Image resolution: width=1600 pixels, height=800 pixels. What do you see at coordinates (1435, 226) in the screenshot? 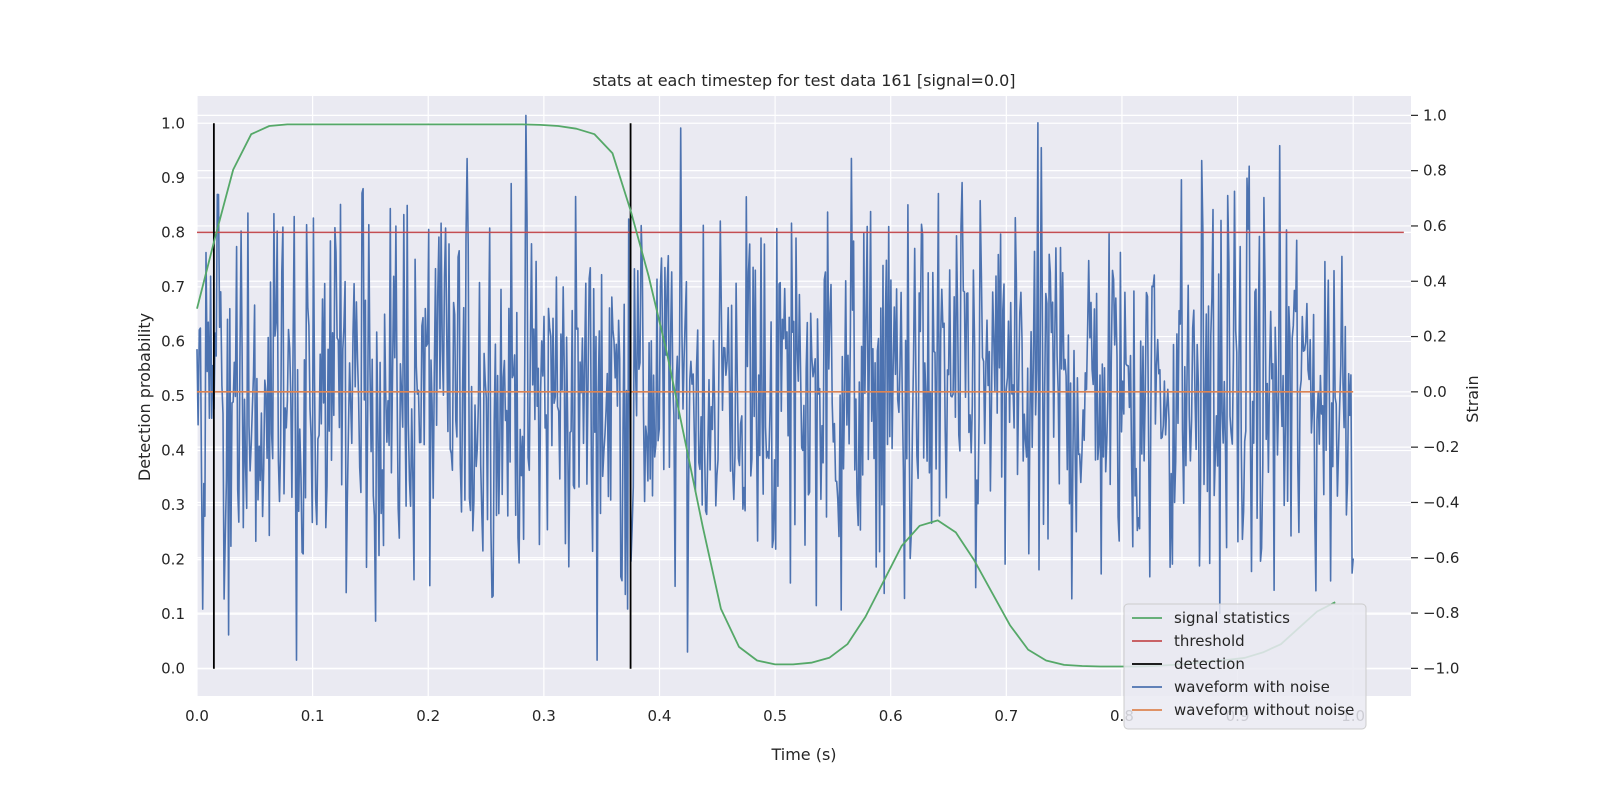
I see `y-tick-label-right: 0.6` at bounding box center [1435, 226].